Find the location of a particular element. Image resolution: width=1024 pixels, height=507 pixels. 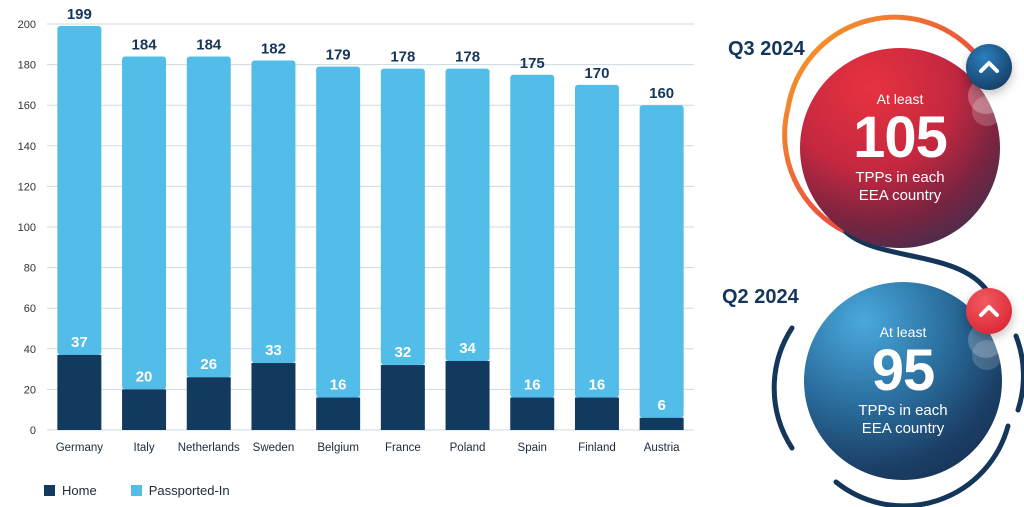

bar-passported-netherlands is located at coordinates (208, 217).